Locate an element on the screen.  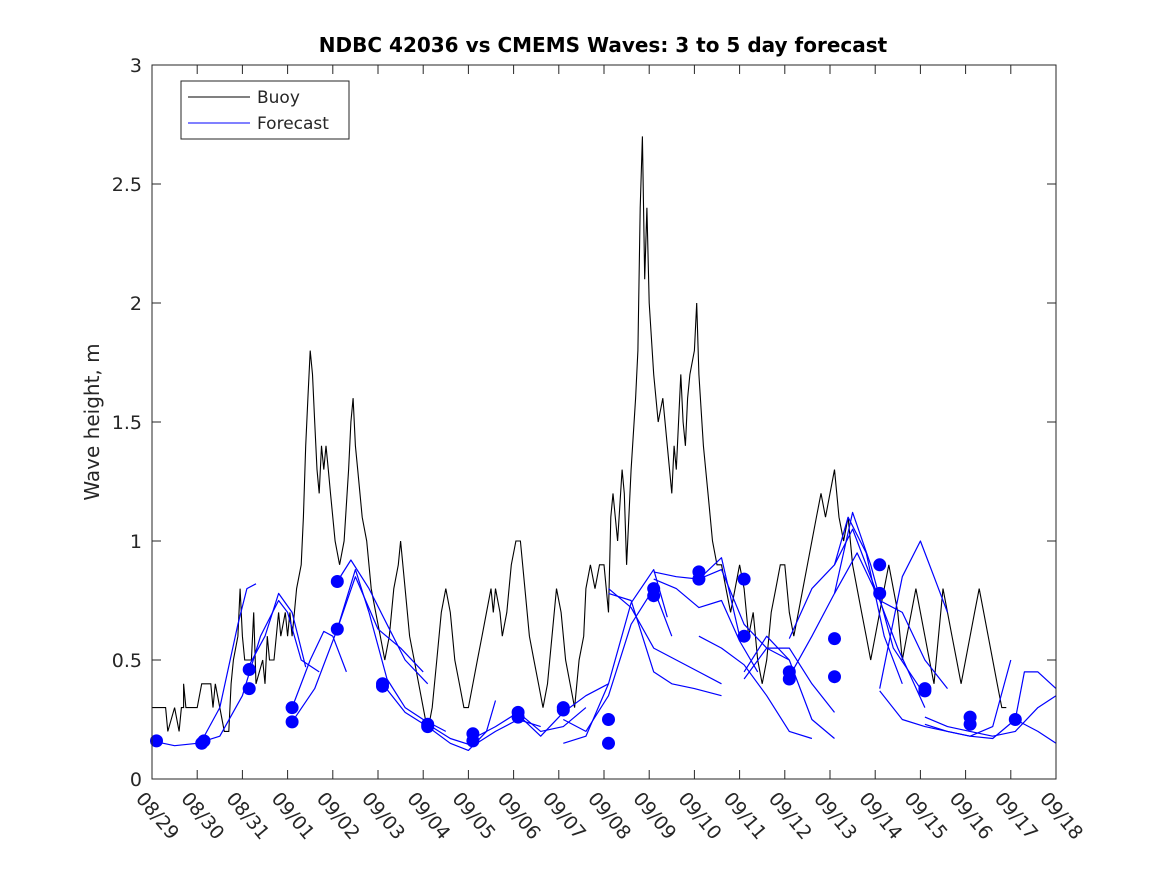
y-tick-label: 1.5 is located at coordinates (127, 423).